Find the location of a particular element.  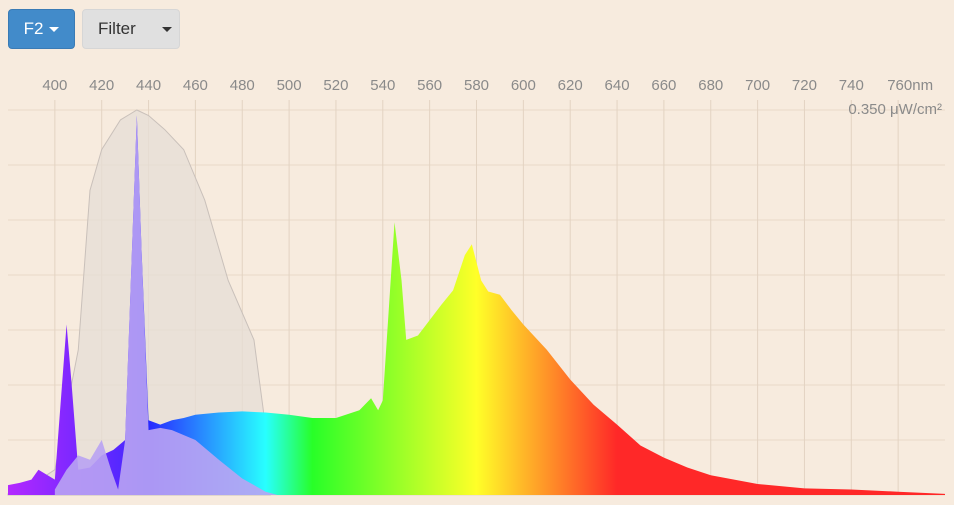

filter-dropdown: Filter is located at coordinates (131, 29).